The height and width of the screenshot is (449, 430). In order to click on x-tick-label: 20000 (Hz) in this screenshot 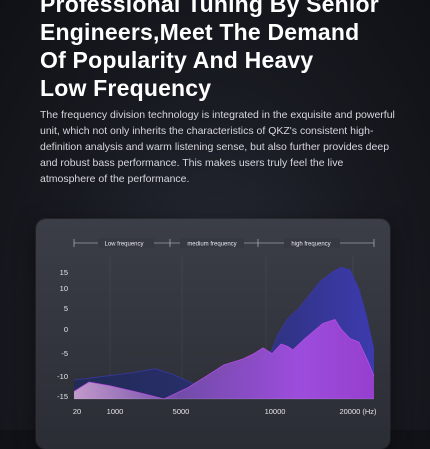, I will do `click(358, 411)`.